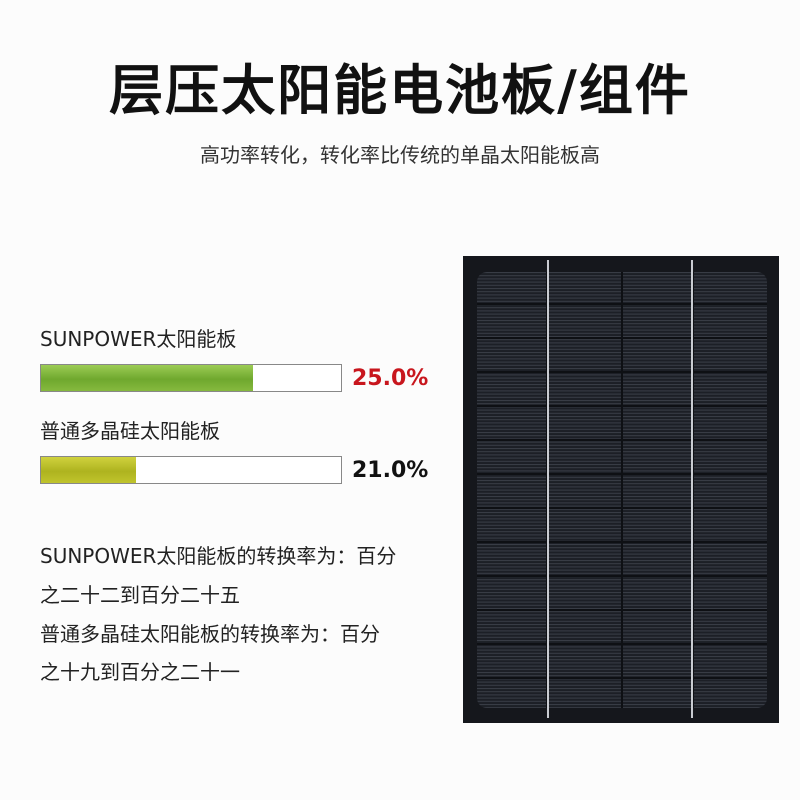 Image resolution: width=800 pixels, height=800 pixels. Describe the element at coordinates (210, 634) in the screenshot. I see `description-line: 普通多晶硅太阳能板的转换率为：百分` at that location.